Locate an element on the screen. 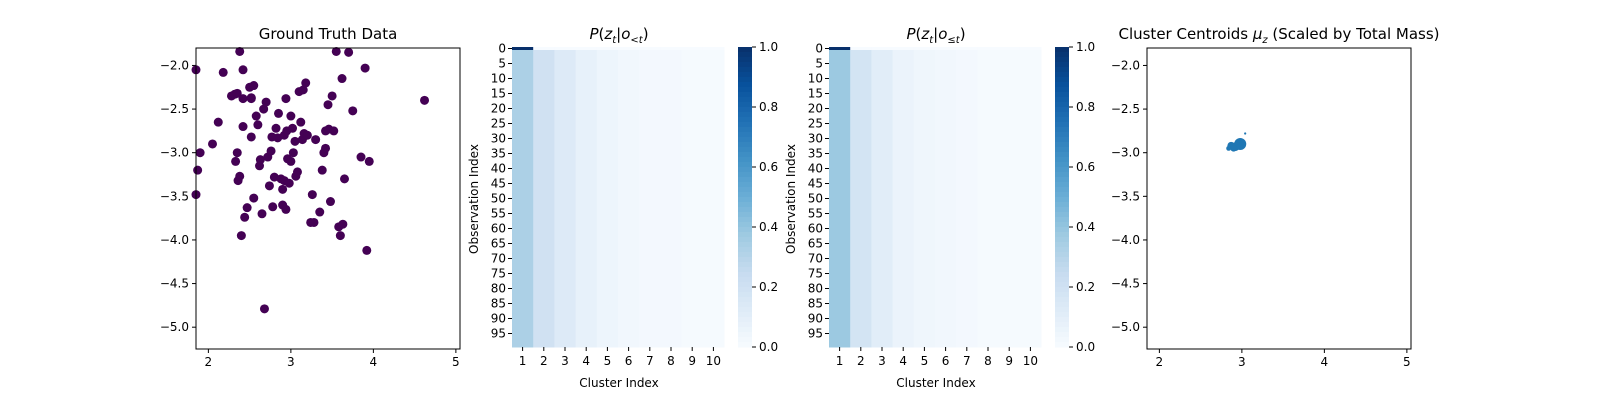  ground-truth-ytick-label: −3.0 is located at coordinates (174, 153).